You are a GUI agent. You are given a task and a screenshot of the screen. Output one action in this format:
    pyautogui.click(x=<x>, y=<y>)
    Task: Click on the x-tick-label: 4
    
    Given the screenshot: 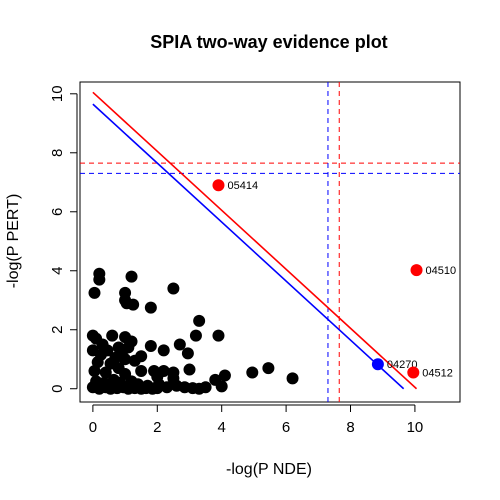 What is the action you would take?
    pyautogui.click(x=222, y=427)
    